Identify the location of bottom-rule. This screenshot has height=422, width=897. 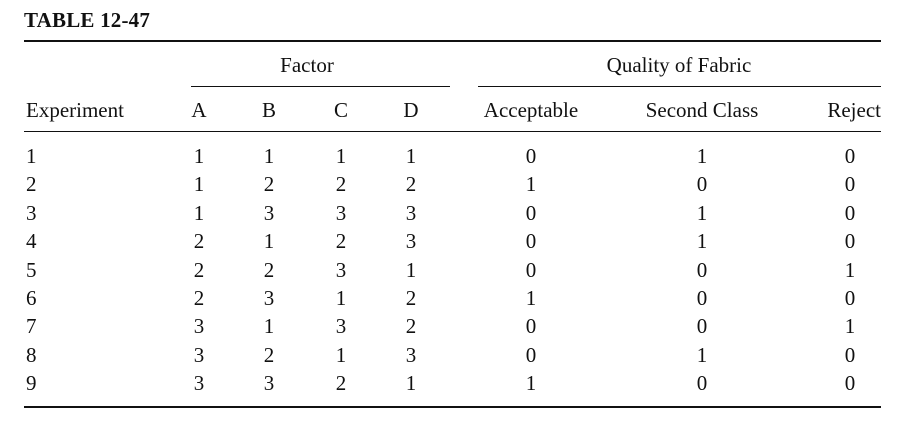
(452, 407).